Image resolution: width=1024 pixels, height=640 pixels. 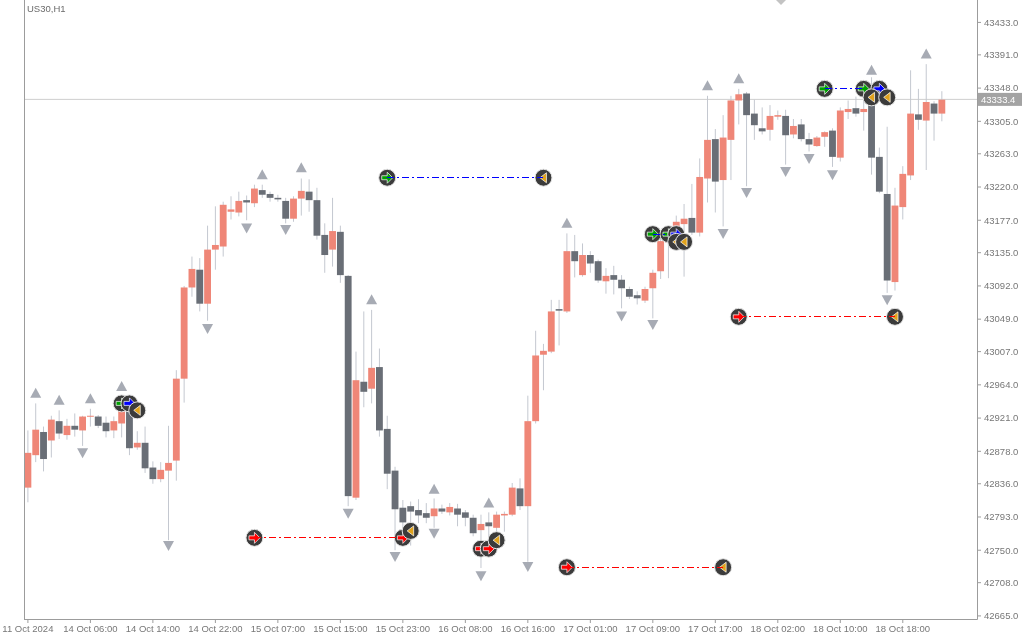 What do you see at coordinates (1001, 121) in the screenshot?
I see `y-tick-label: 43305.0` at bounding box center [1001, 121].